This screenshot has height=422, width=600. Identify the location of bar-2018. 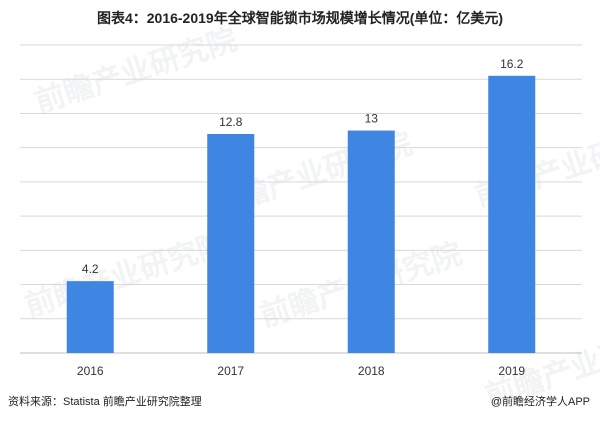
(371, 241).